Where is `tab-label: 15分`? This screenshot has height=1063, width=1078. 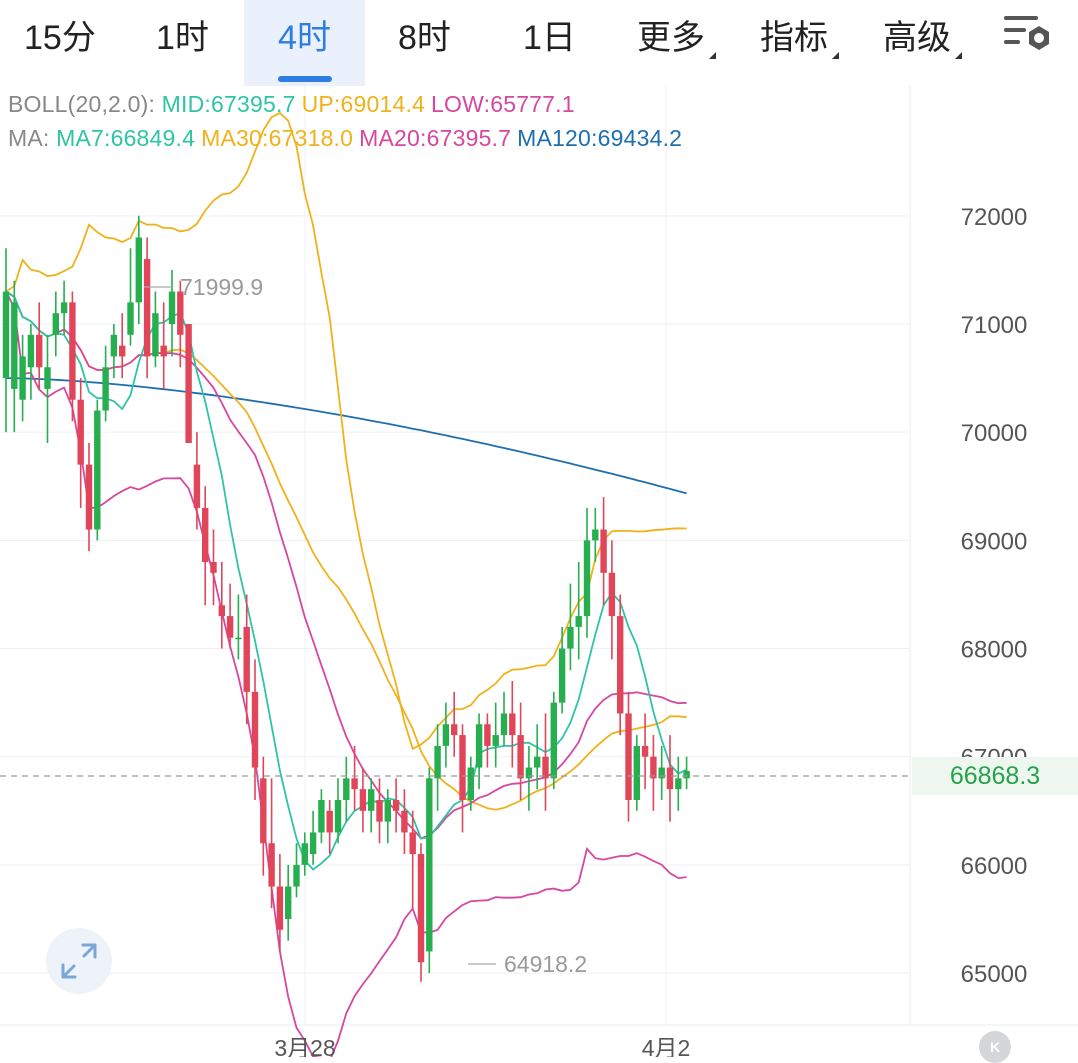
tab-label: 15分 is located at coordinates (60, 38).